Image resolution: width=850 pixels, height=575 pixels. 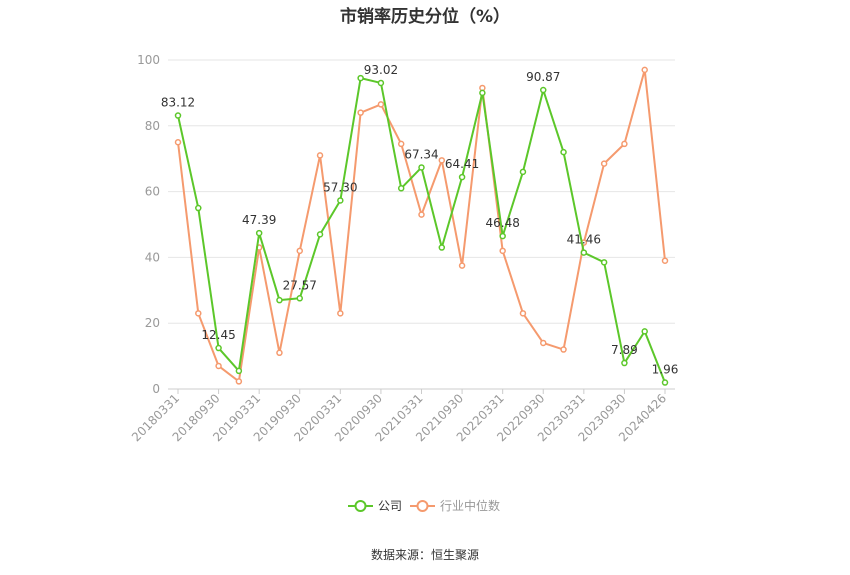 I want to click on y-tick-label: 40, so click(x=152, y=257).